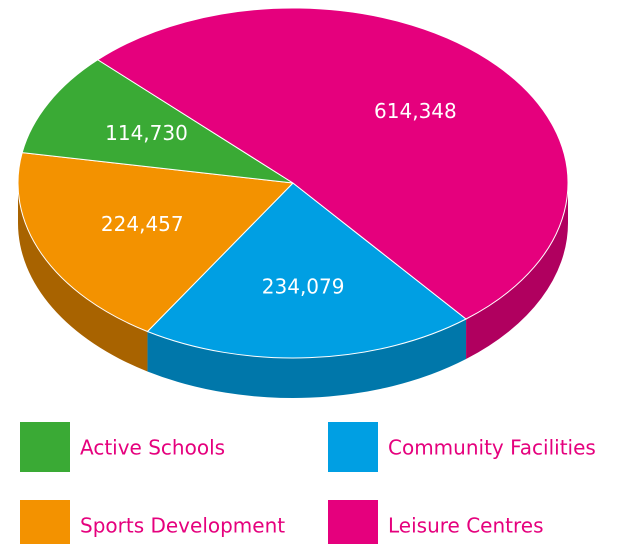 The image size is (622, 544). What do you see at coordinates (146, 133) in the screenshot?
I see `data-label: 114,730` at bounding box center [146, 133].